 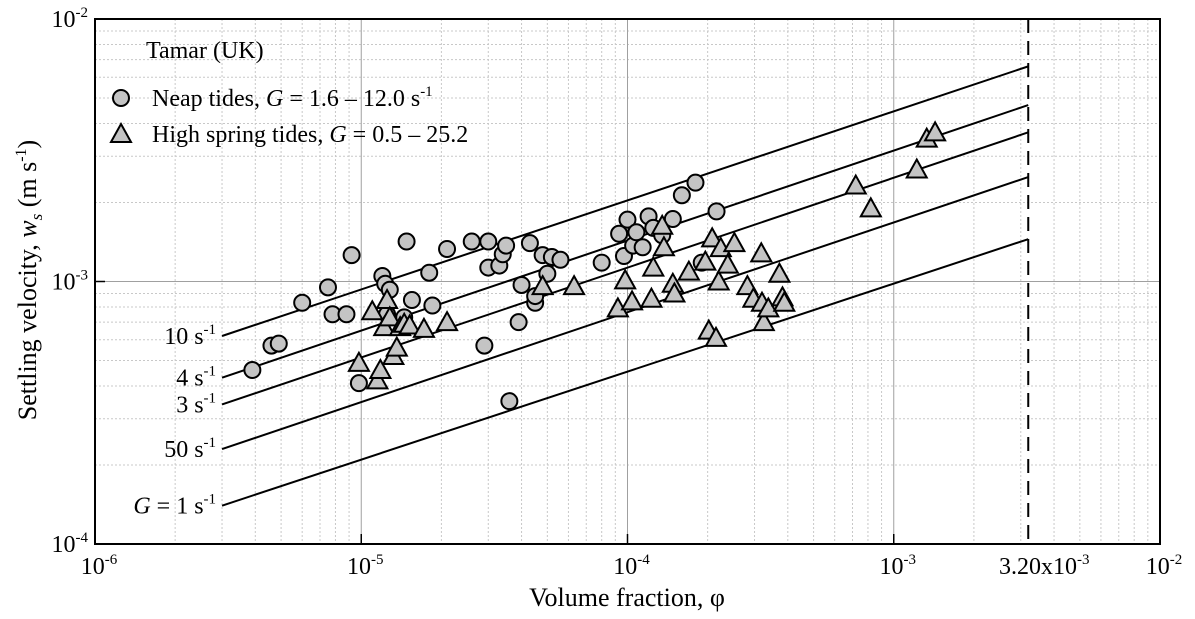 What do you see at coordinates (1164, 566) in the screenshot?
I see `x-tick-label: 10⁻²` at bounding box center [1164, 566].